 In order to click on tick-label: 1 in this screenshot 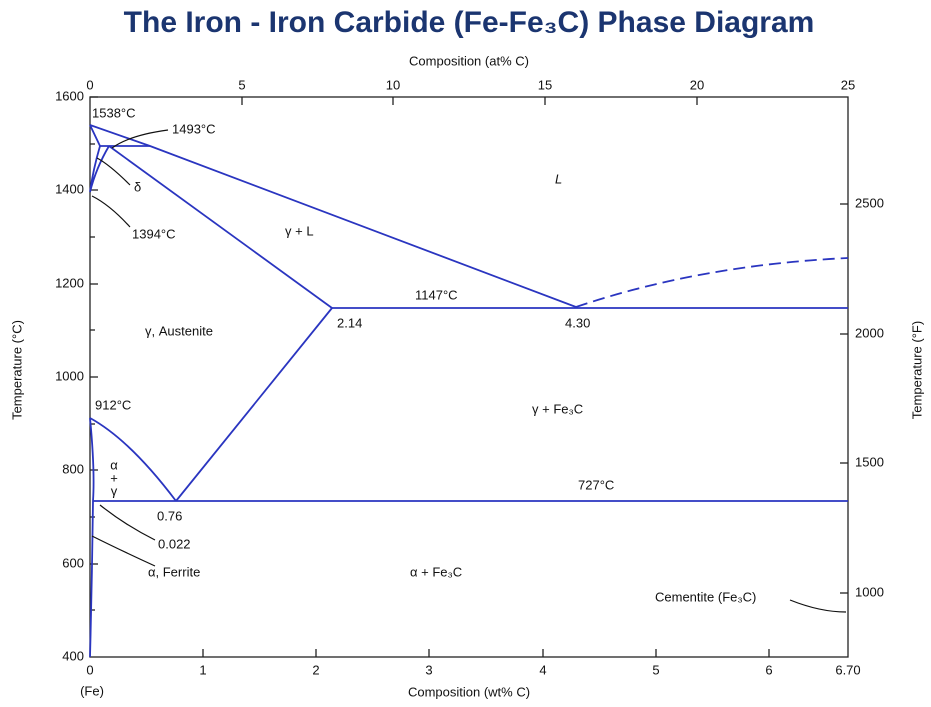, I will do `click(202, 669)`.